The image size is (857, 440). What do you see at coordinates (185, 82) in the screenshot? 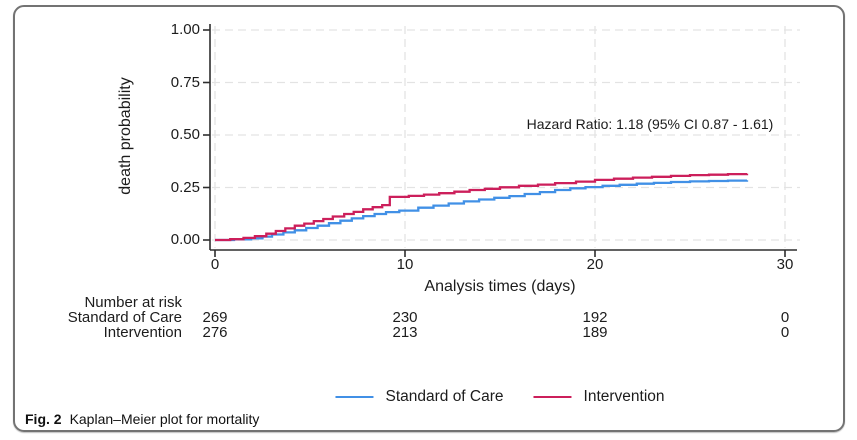
I see `y-tick-label: 0.75` at bounding box center [185, 82].